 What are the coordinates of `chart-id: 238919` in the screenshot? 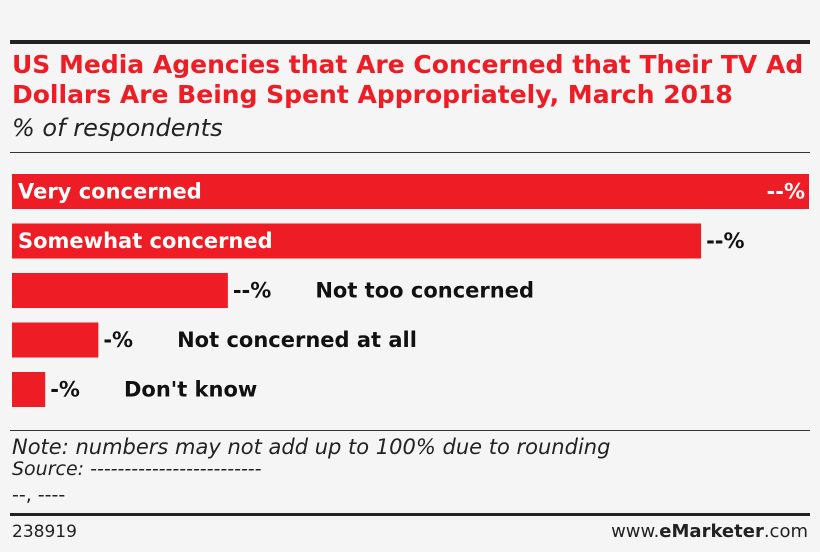 It's located at (44, 532).